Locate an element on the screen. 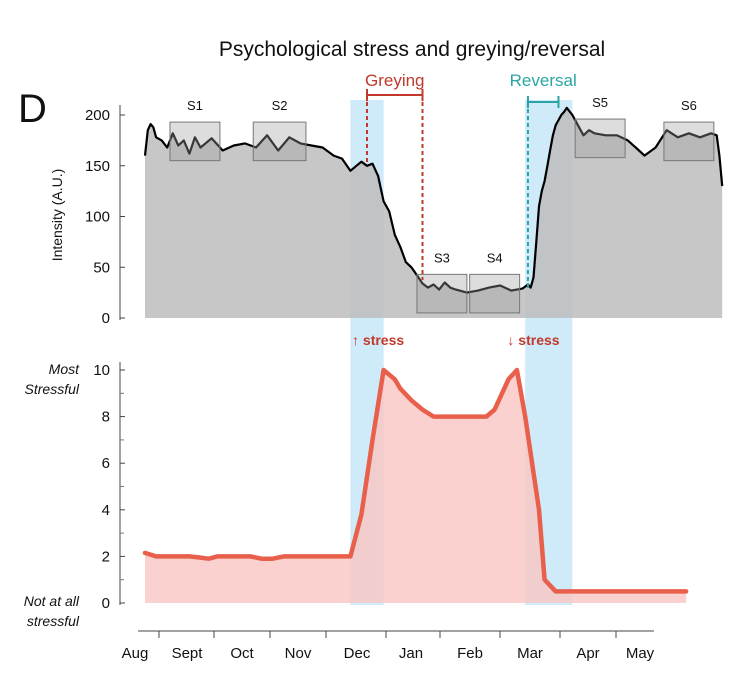 The height and width of the screenshot is (681, 740). greying-label: Greying is located at coordinates (395, 80).